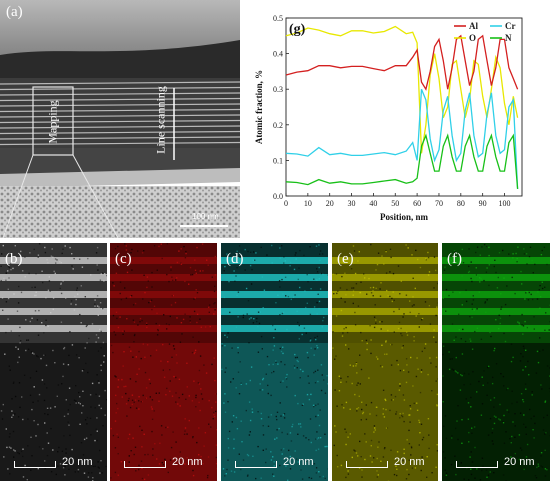 The image size is (550, 481). What do you see at coordinates (508, 38) in the screenshot?
I see `legend-label-n: N` at bounding box center [508, 38].